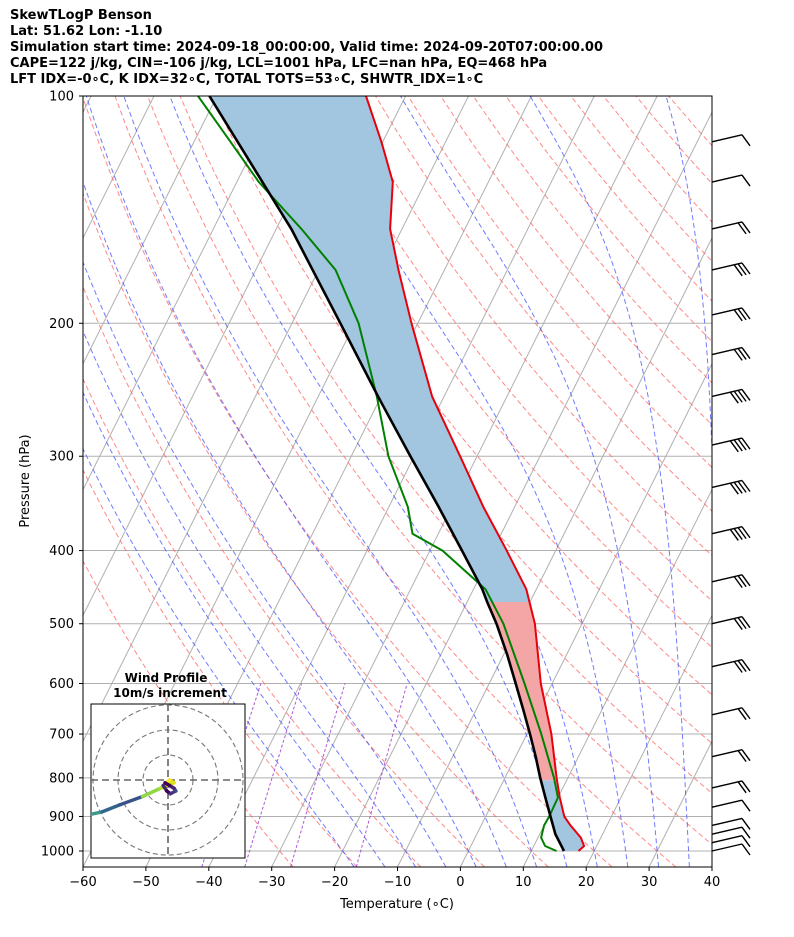 The height and width of the screenshot is (937, 794). I want to click on x-tick-label: 0, so click(460, 882).